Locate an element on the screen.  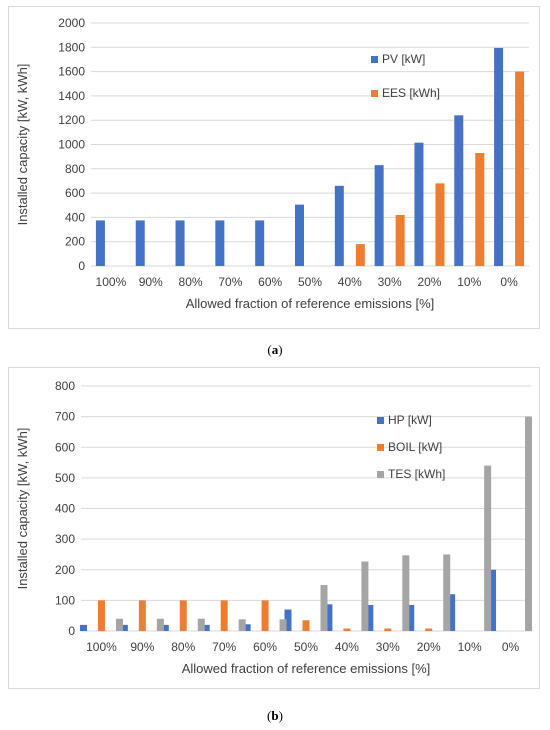
bar-hp-60pct is located at coordinates (247, 627).